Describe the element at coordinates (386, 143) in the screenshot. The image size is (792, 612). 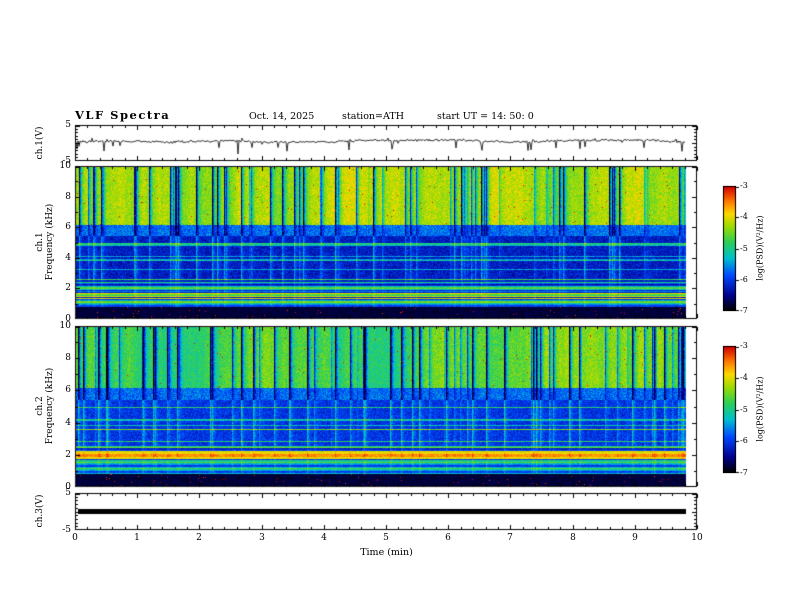
I see `ch1-waveform-canvas` at that location.